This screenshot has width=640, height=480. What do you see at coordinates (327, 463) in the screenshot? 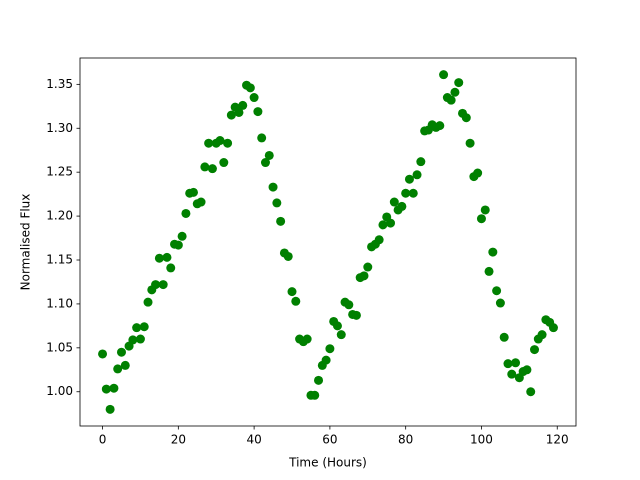
I see `x-axis-label: Time (Hours)` at bounding box center [327, 463].